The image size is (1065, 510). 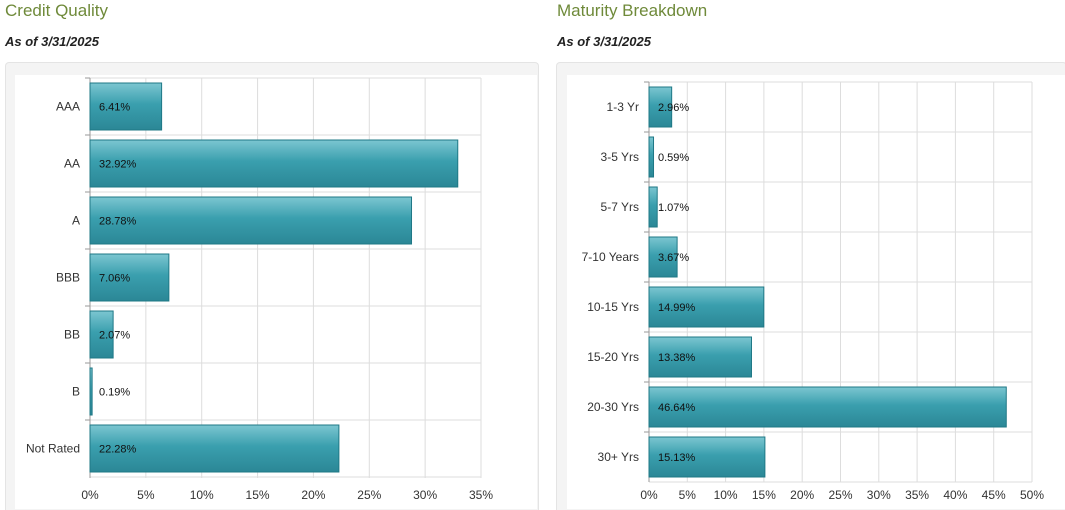 What do you see at coordinates (610, 257) in the screenshot?
I see `maturity-breakdown-category-label: 7-10 Years` at bounding box center [610, 257].